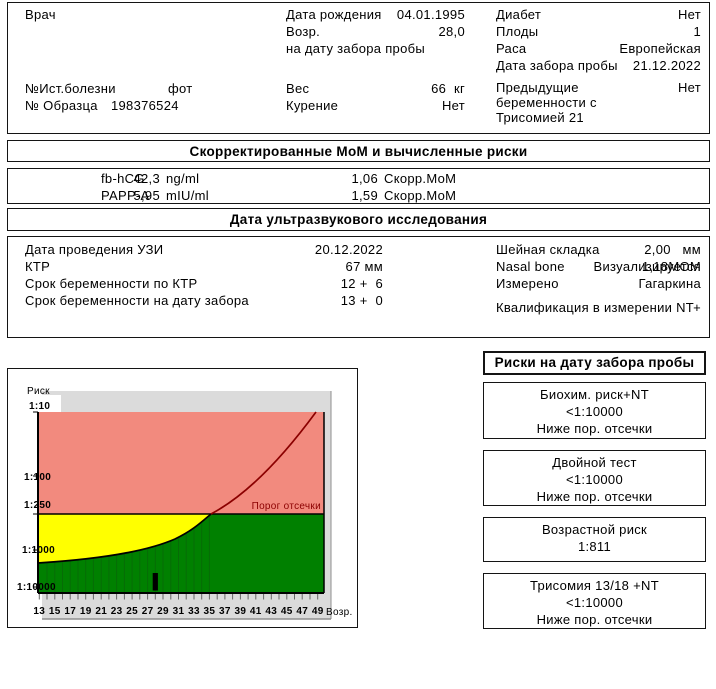 This screenshot has width=716, height=689. What do you see at coordinates (146, 195) in the screenshot?
I see `pappa-value: 5,95` at bounding box center [146, 195].